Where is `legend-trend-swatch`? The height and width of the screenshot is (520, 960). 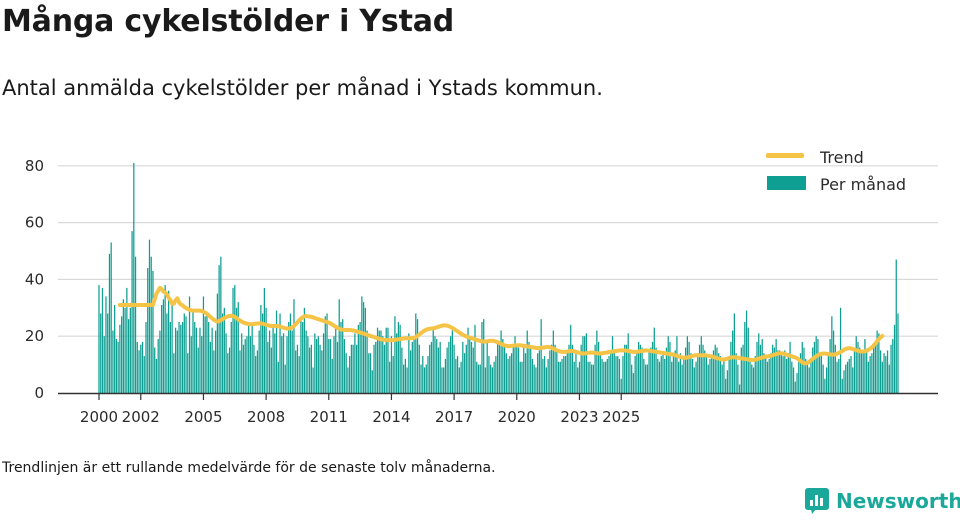 legend-trend-swatch is located at coordinates (785, 155).